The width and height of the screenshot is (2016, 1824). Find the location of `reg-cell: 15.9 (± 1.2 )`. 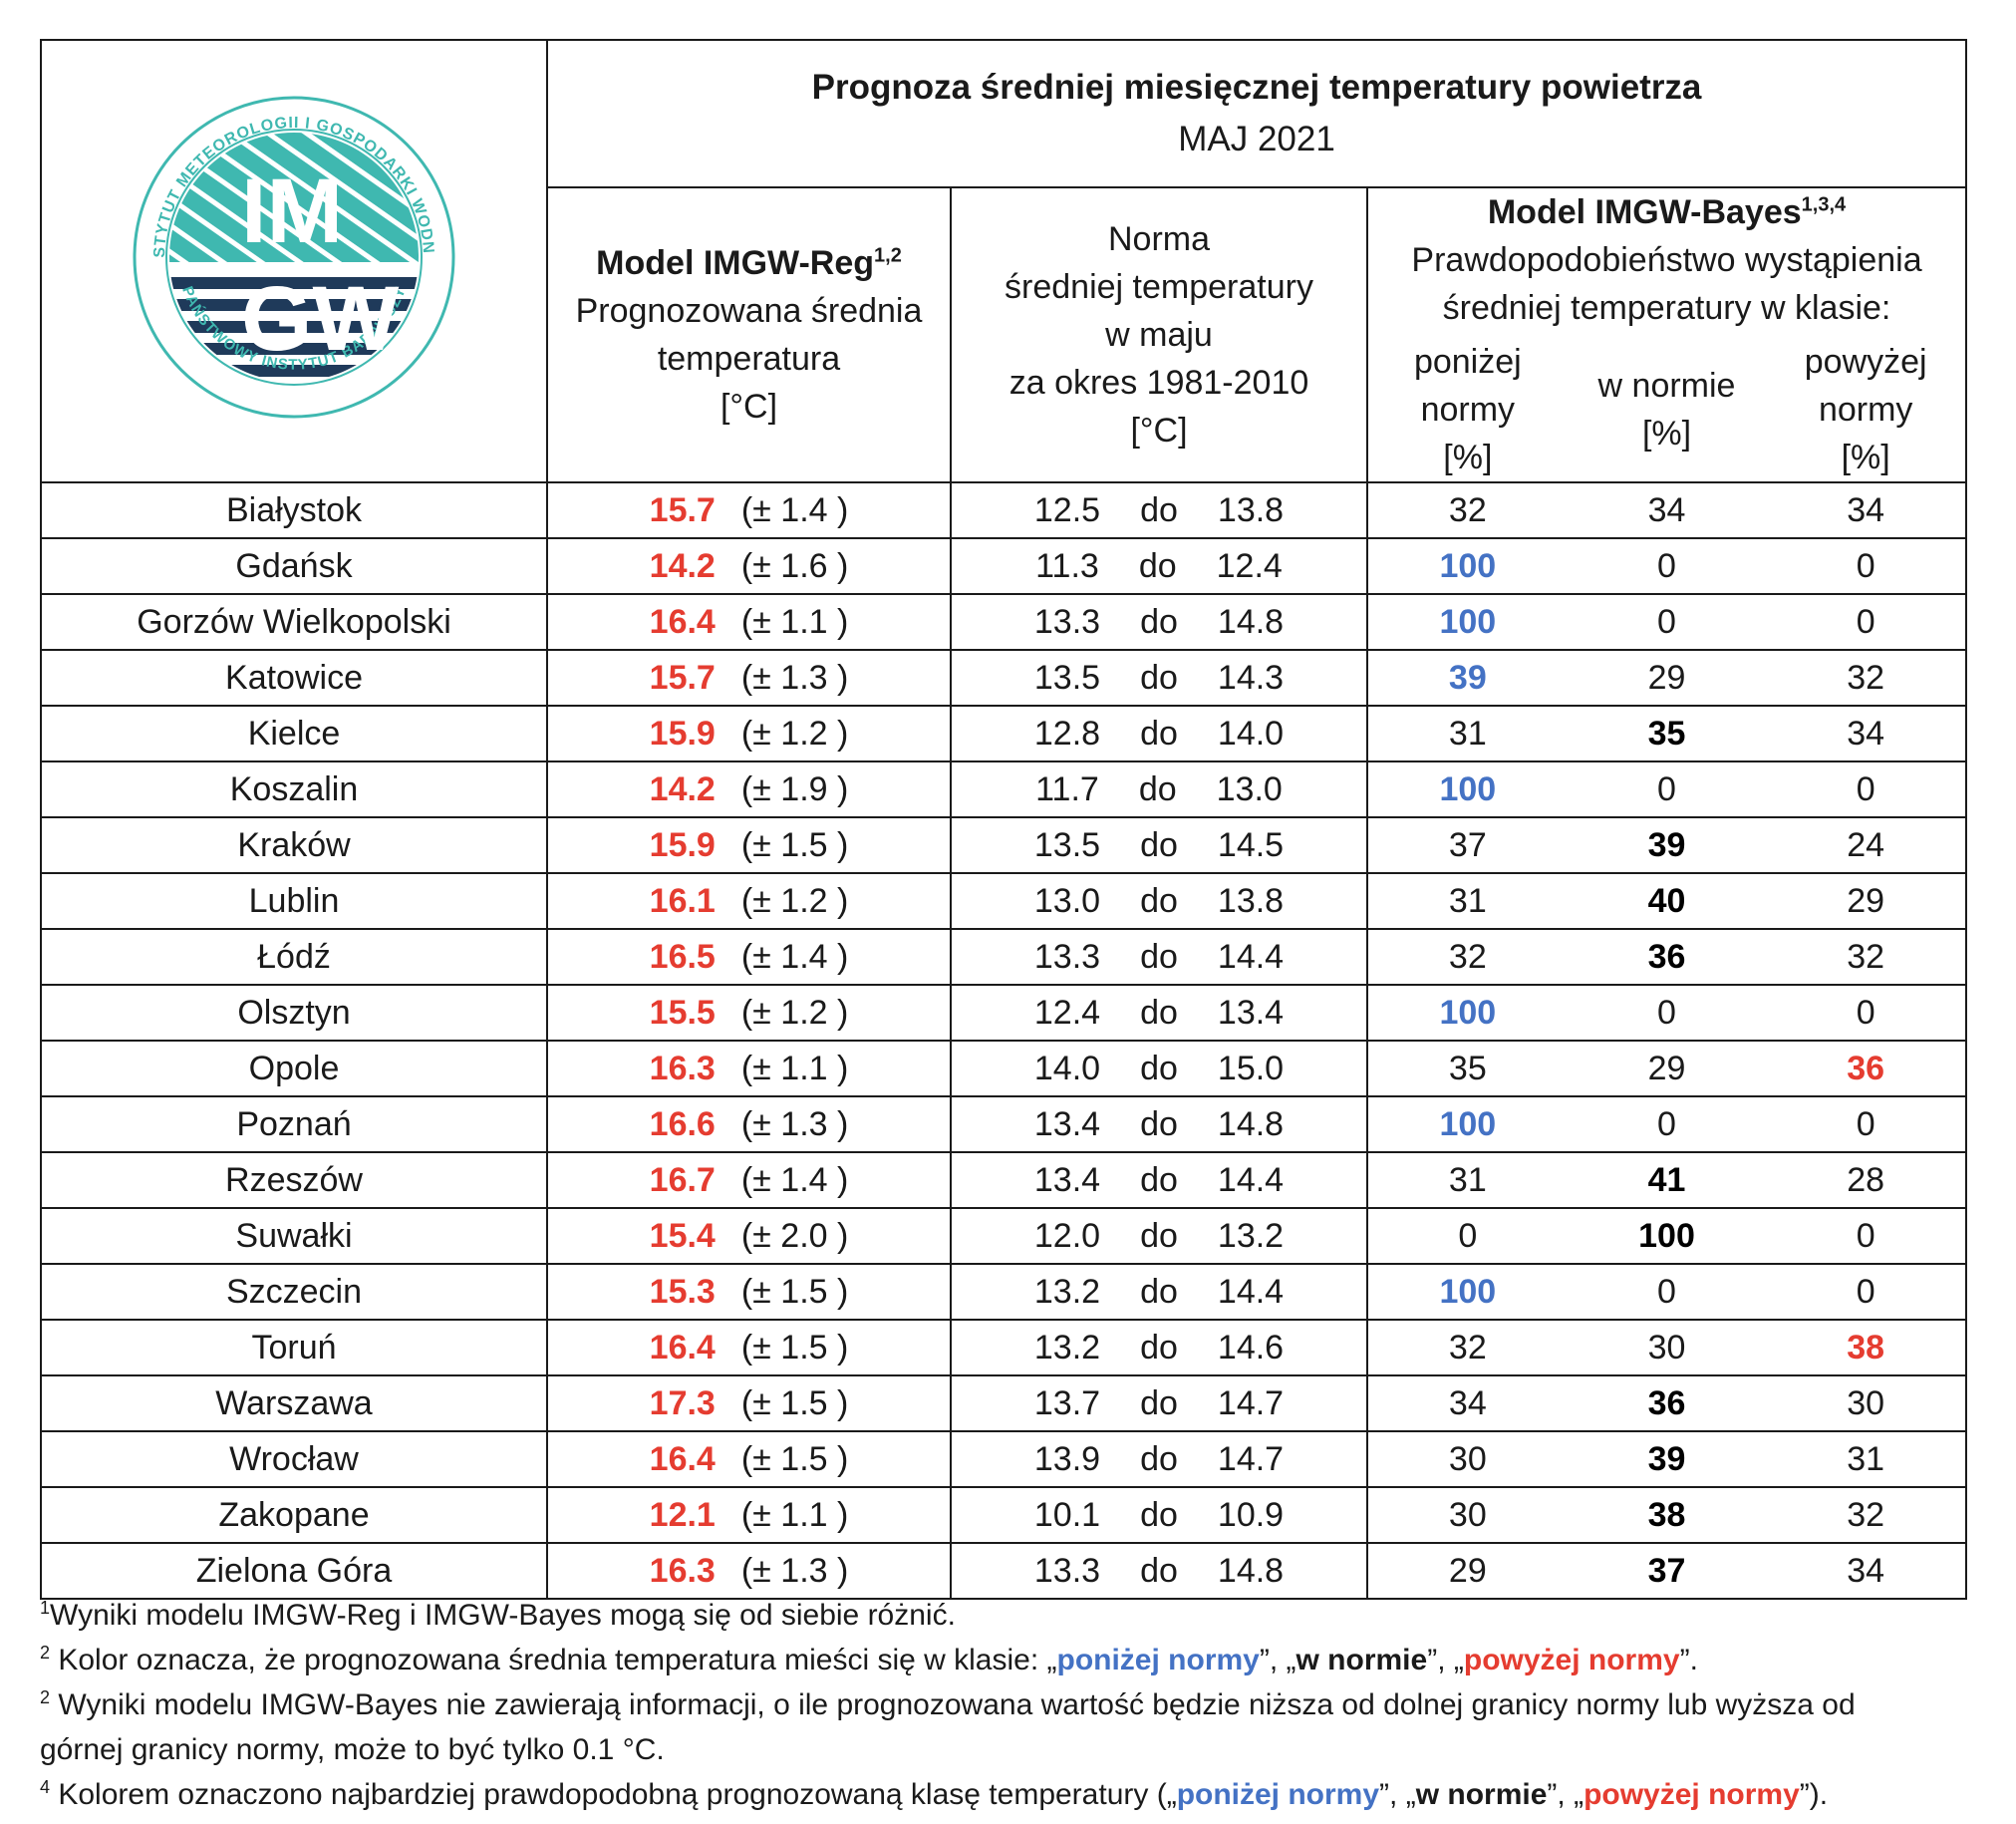

reg-cell: 15.9 (± 1.2 ) is located at coordinates (749, 733).